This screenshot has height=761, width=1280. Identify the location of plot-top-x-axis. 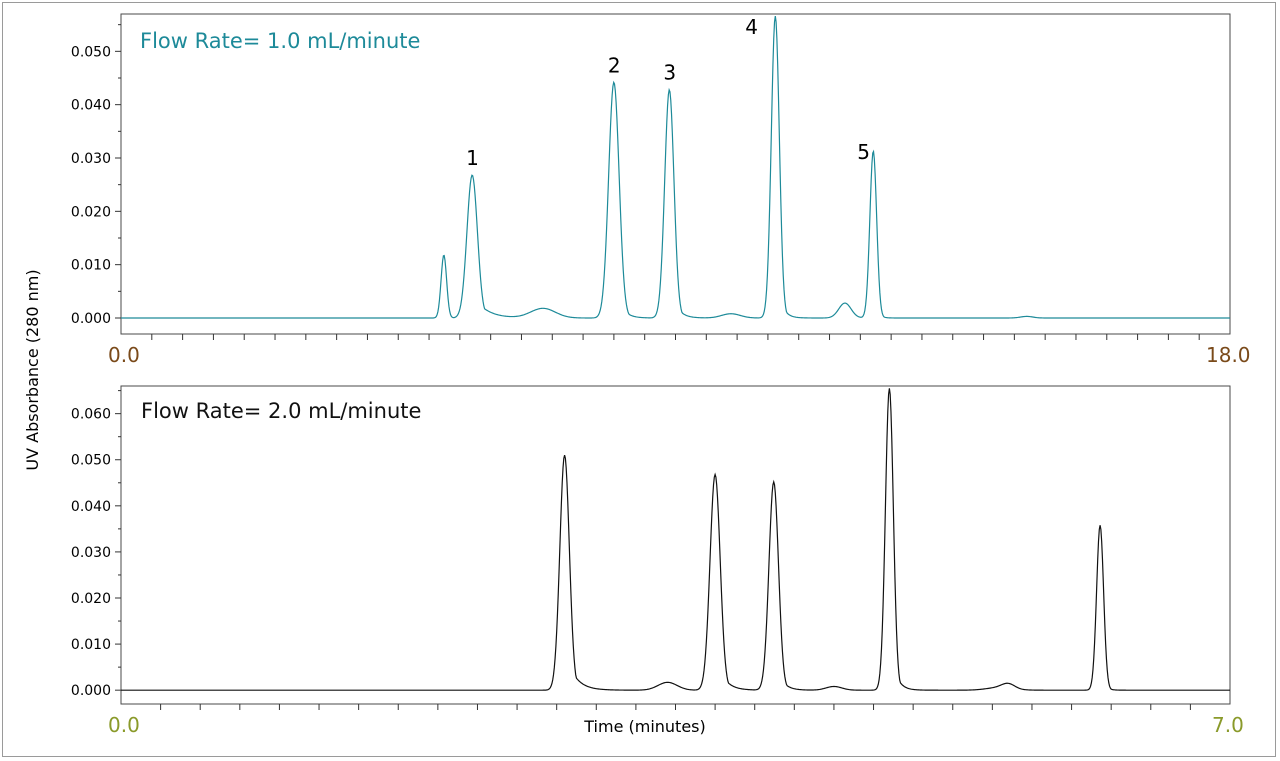
(675, 337).